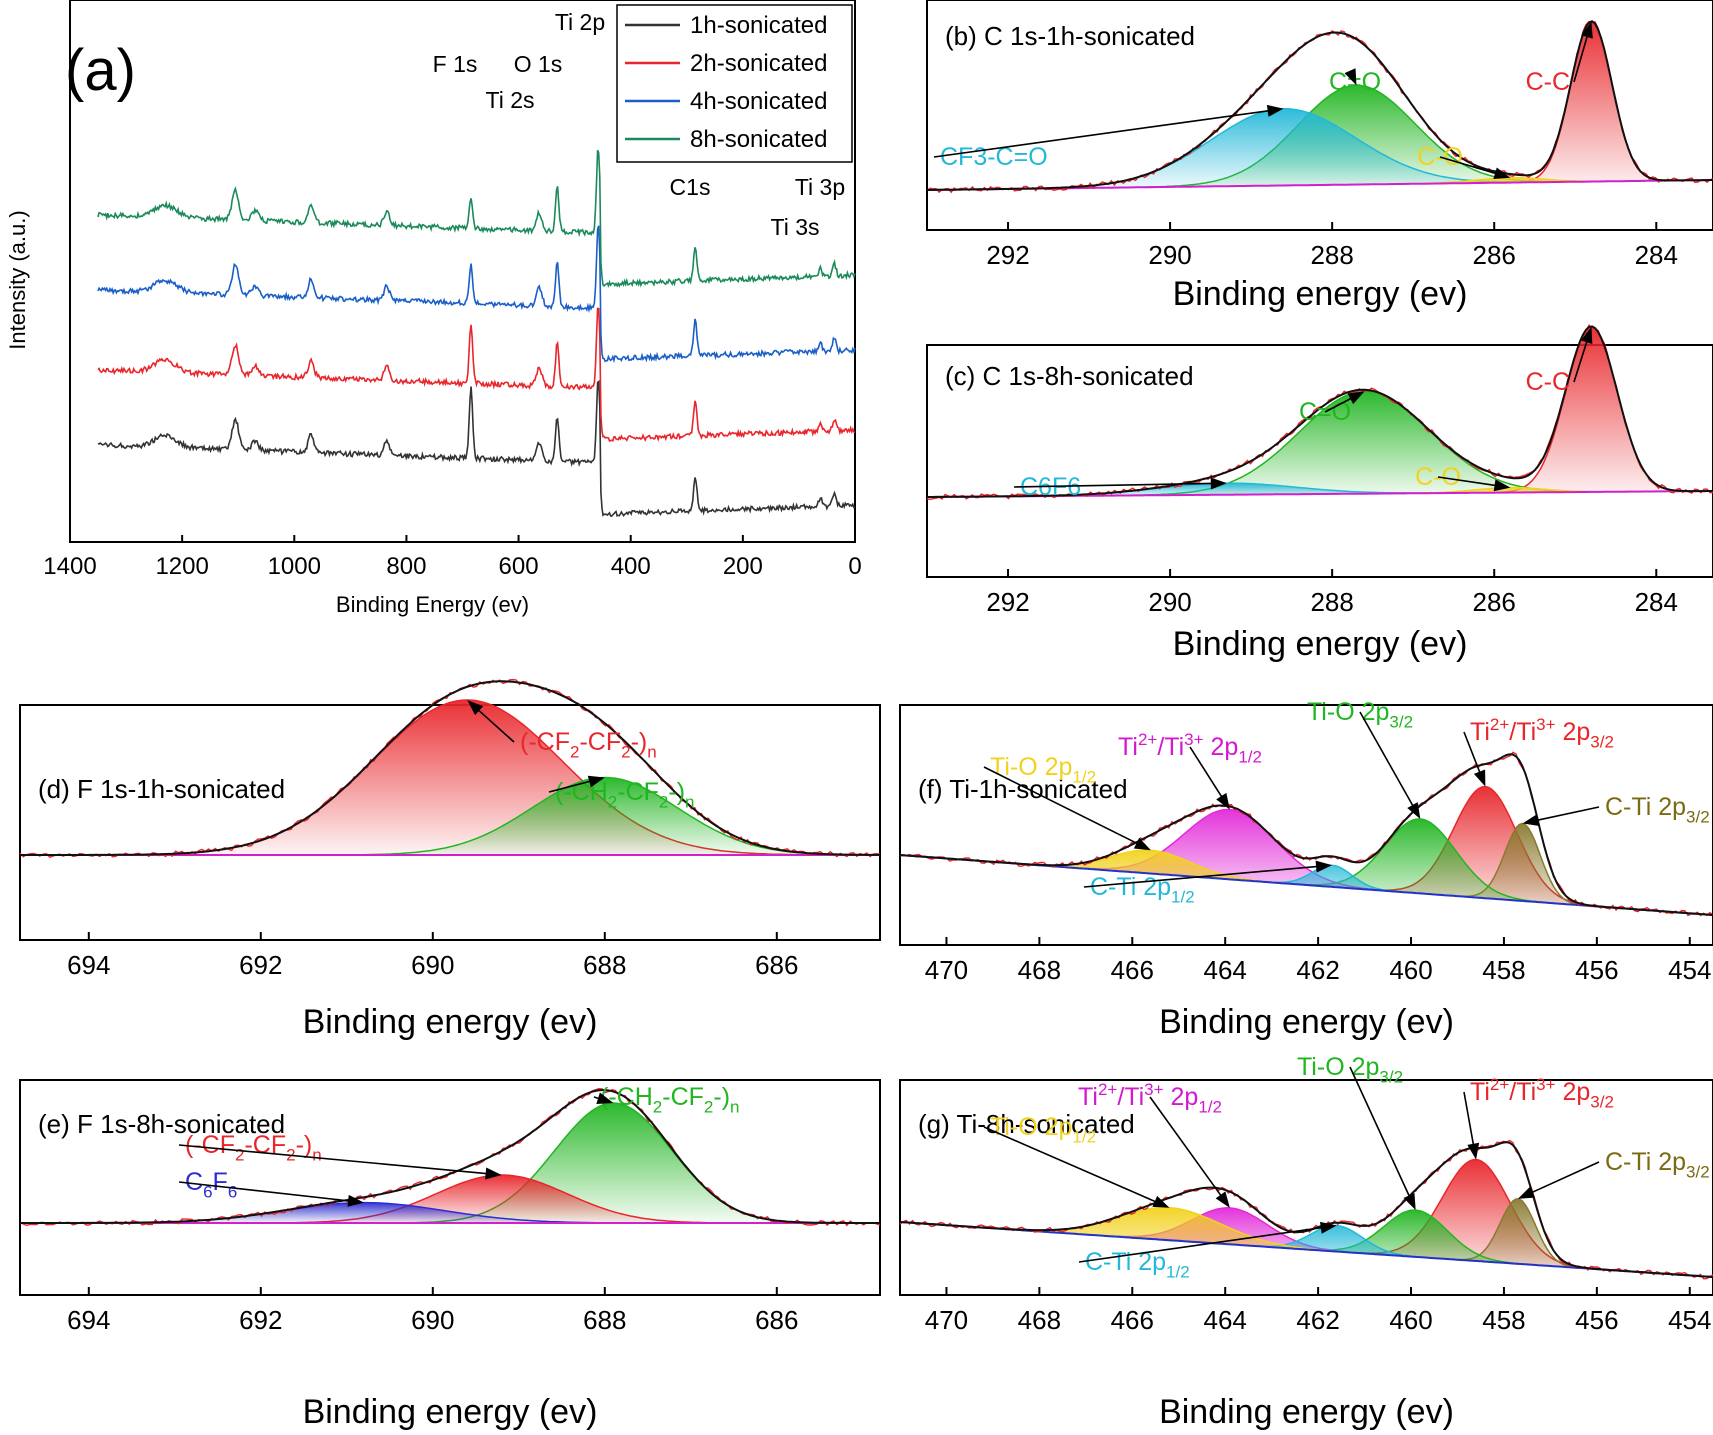  What do you see at coordinates (1132, 1320) in the screenshot?
I see `g-xtick-label-2: 466` at bounding box center [1132, 1320].